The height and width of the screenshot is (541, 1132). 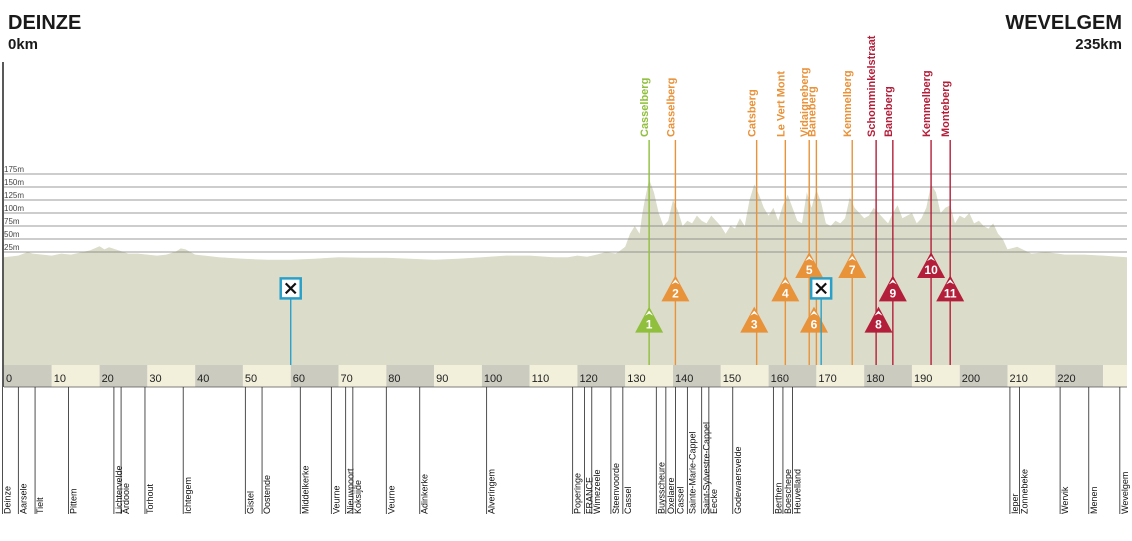 I want to click on climb-marker-3: 3, so click(x=754, y=319).